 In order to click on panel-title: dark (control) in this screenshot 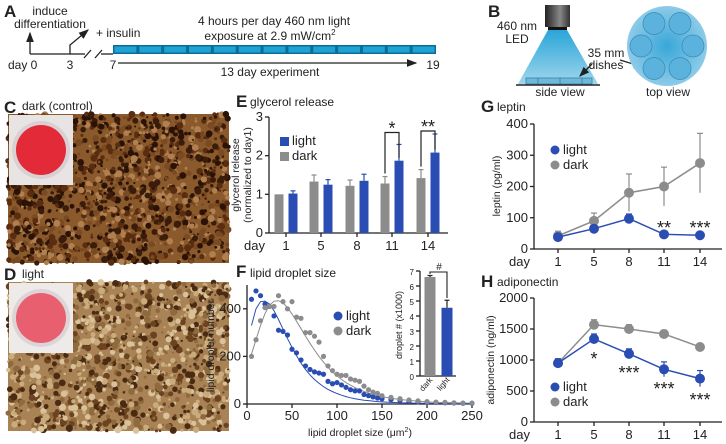, I will do `click(57, 106)`.